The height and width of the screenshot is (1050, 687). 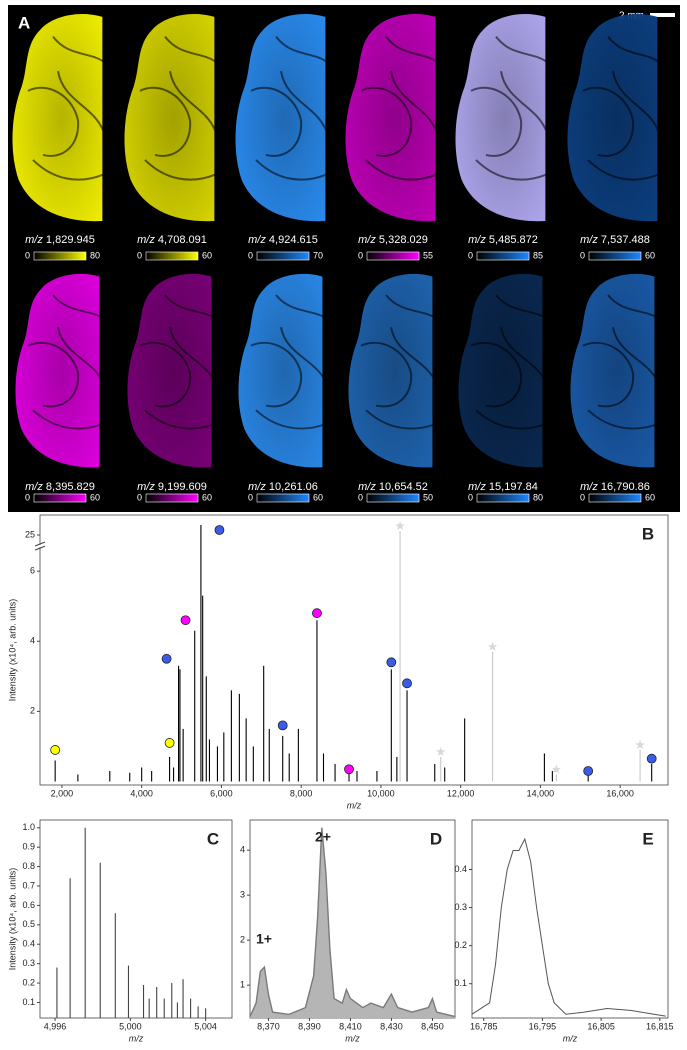 What do you see at coordinates (460, 869) in the screenshot?
I see `y-tick-label: 0.4` at bounding box center [460, 869].